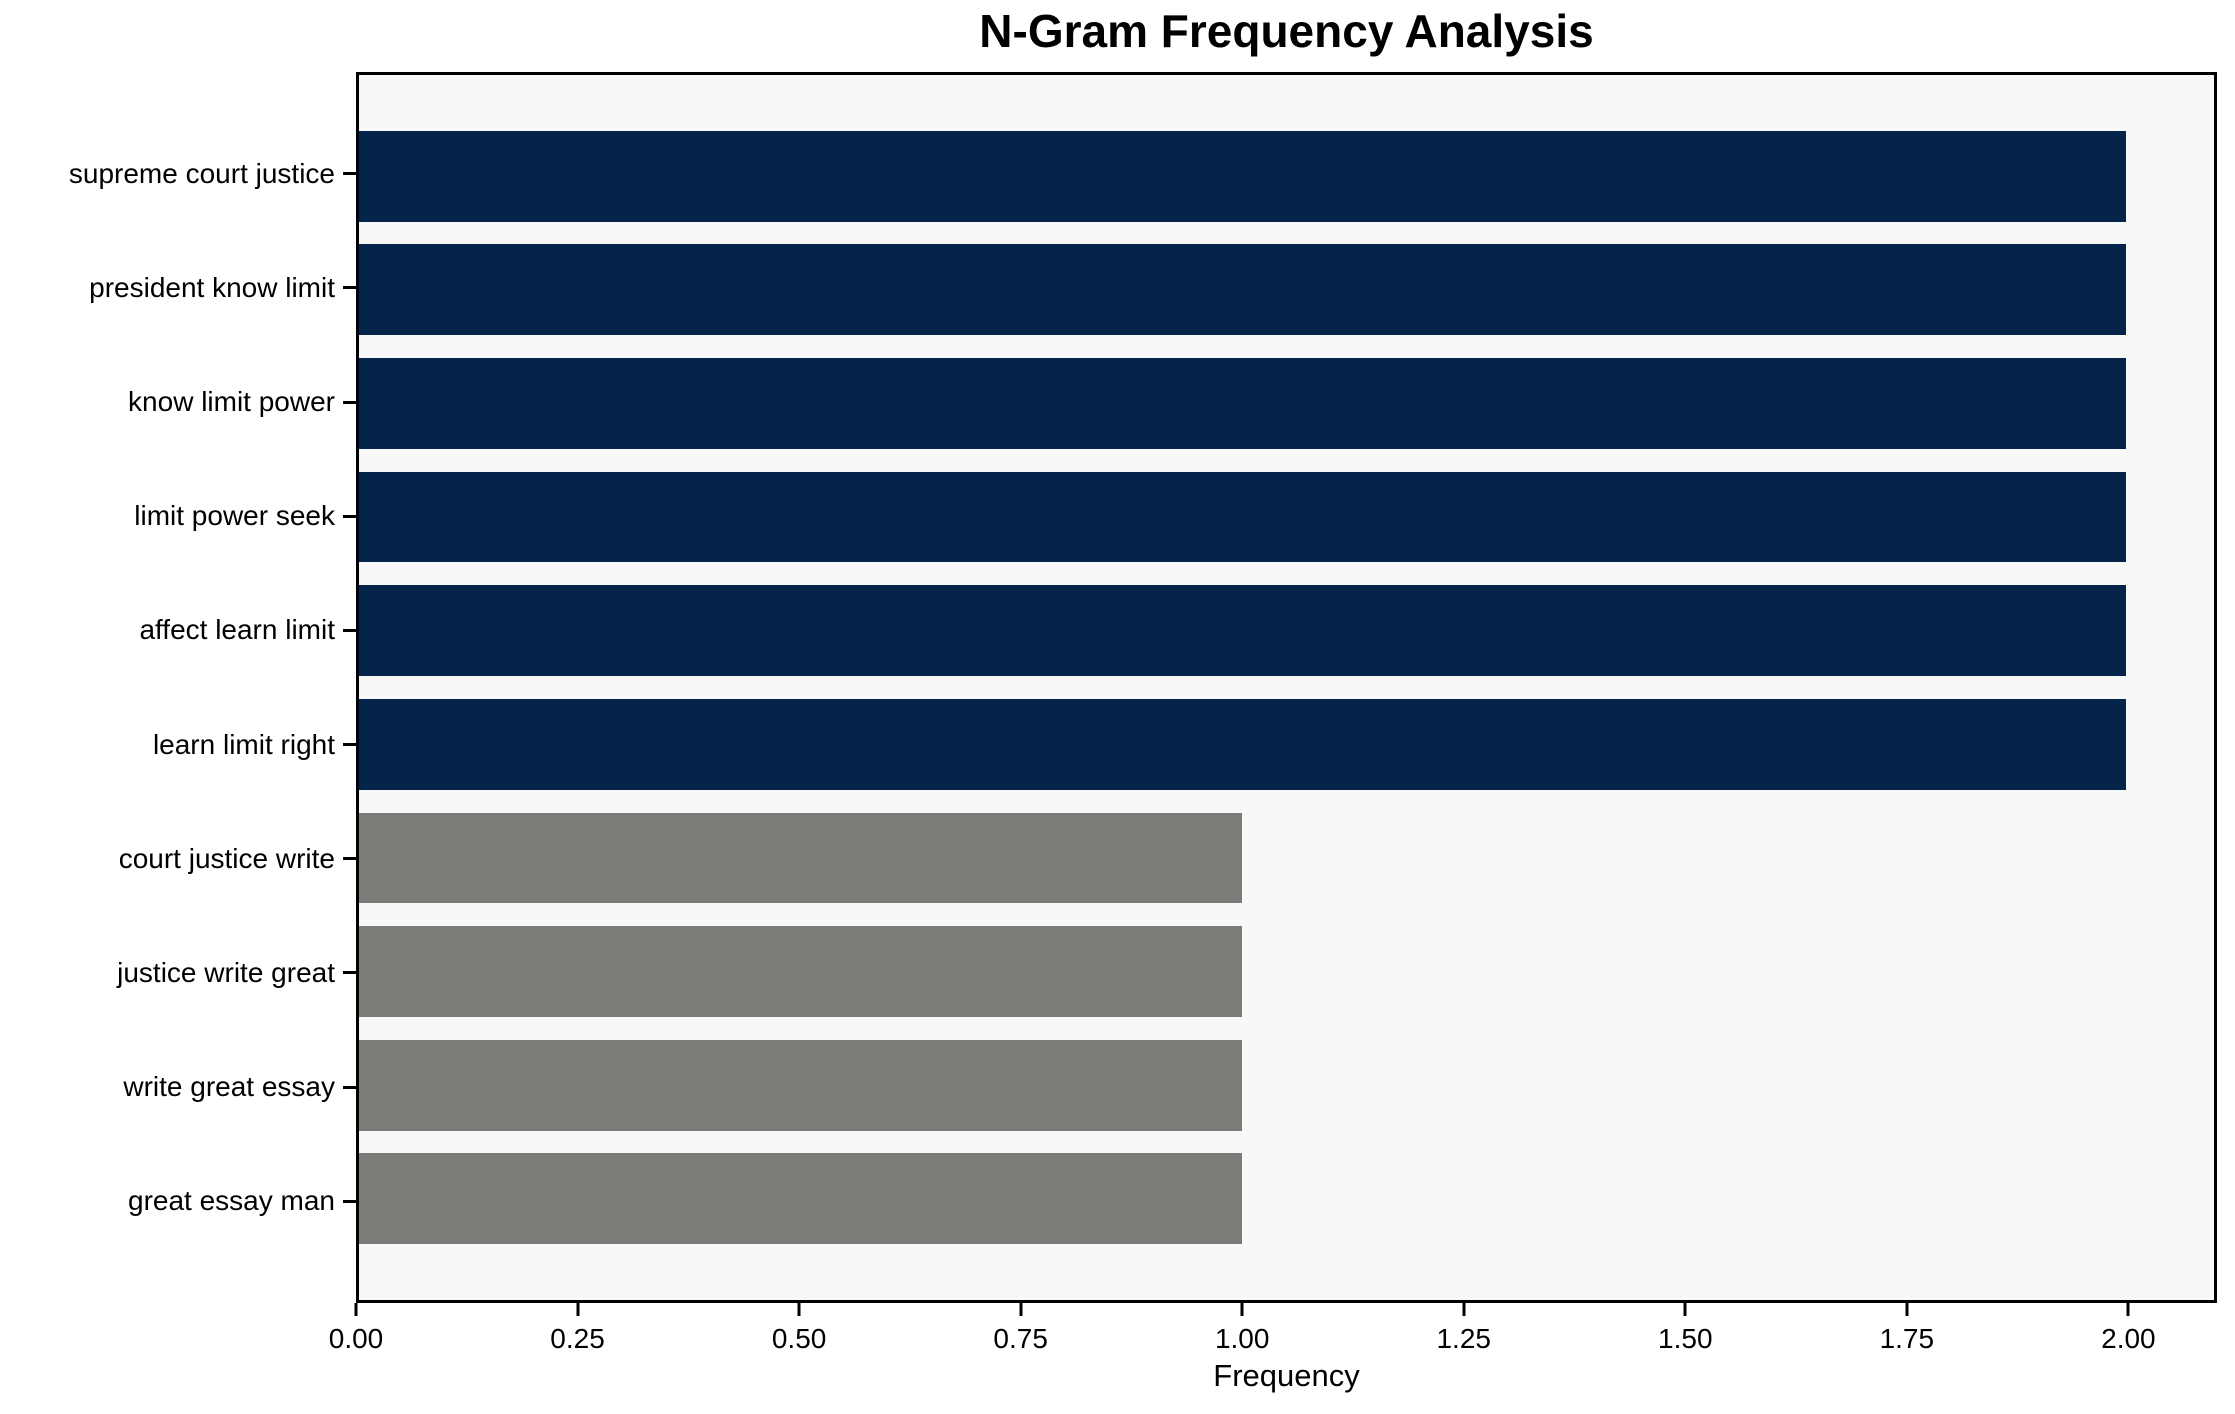 The image size is (2235, 1414). I want to click on y-tick-label: great essay man, so click(231, 1201).